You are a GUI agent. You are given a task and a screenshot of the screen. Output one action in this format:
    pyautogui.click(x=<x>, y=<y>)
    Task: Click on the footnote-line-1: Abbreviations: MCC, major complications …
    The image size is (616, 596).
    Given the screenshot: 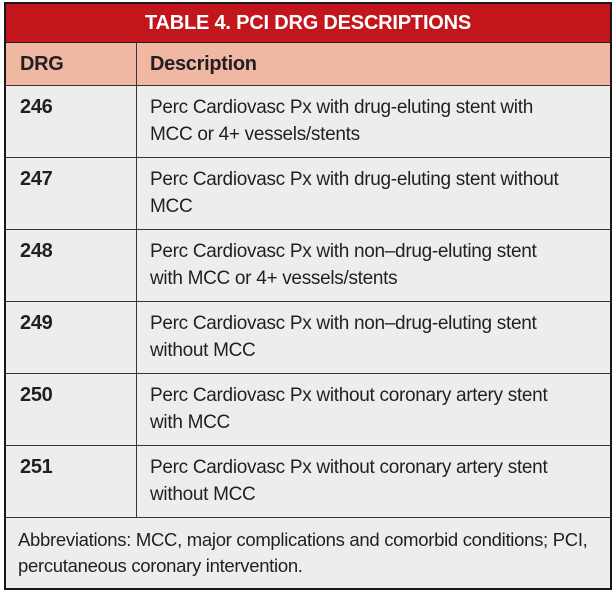 What is the action you would take?
    pyautogui.click(x=303, y=539)
    